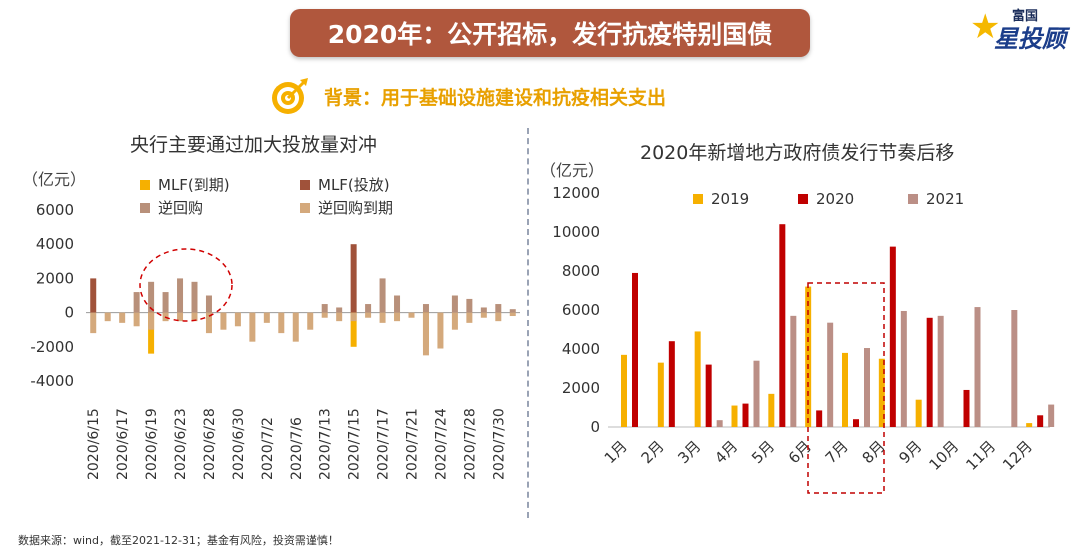 This screenshot has width=1080, height=558. What do you see at coordinates (616, 452) in the screenshot?
I see `x-tick-label: 1月` at bounding box center [616, 452].